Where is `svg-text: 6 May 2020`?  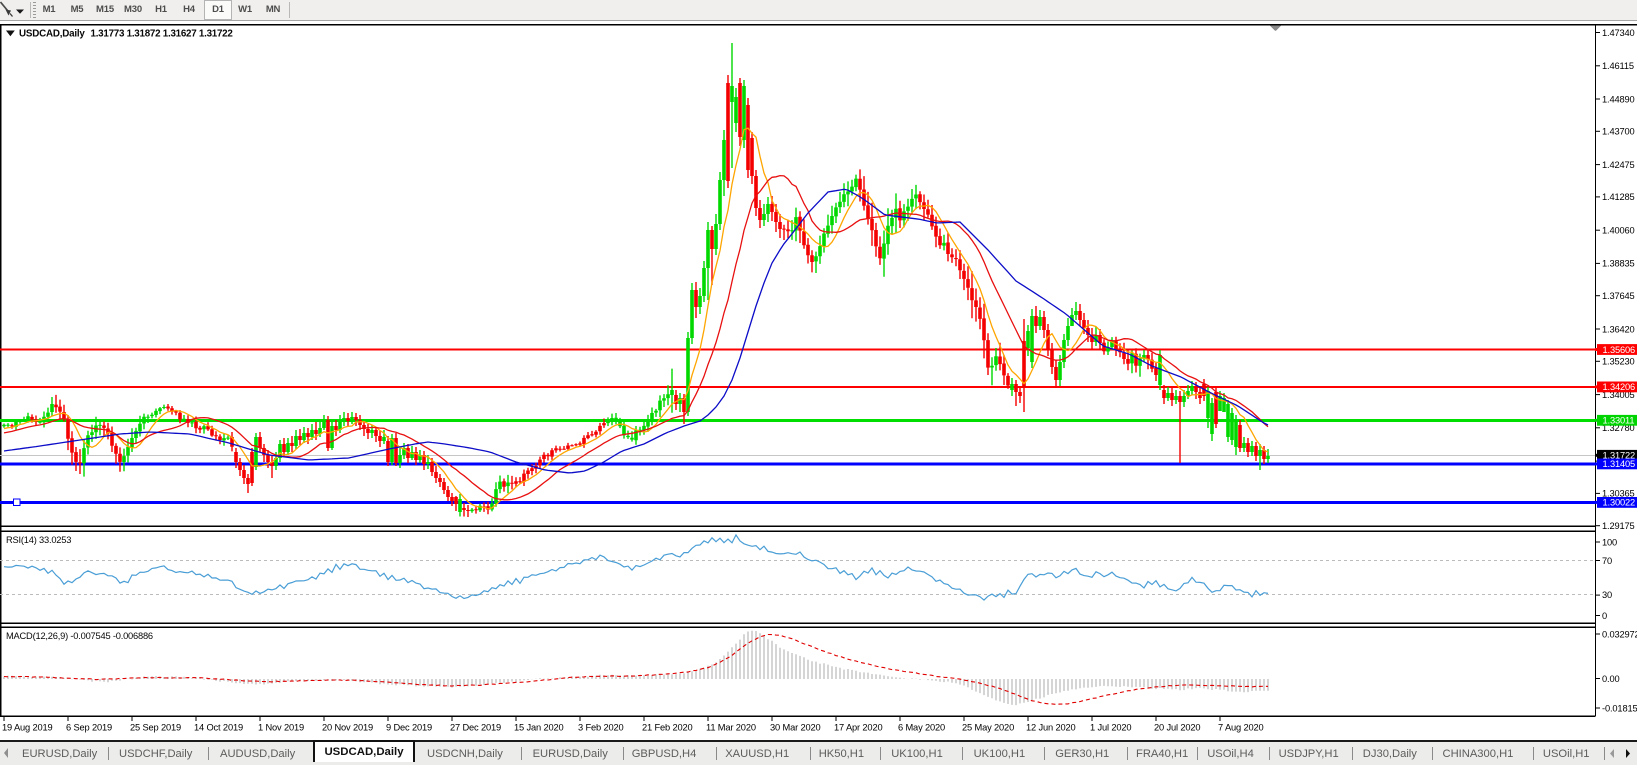
svg-text: 6 May 2020 is located at coordinates (921, 728).